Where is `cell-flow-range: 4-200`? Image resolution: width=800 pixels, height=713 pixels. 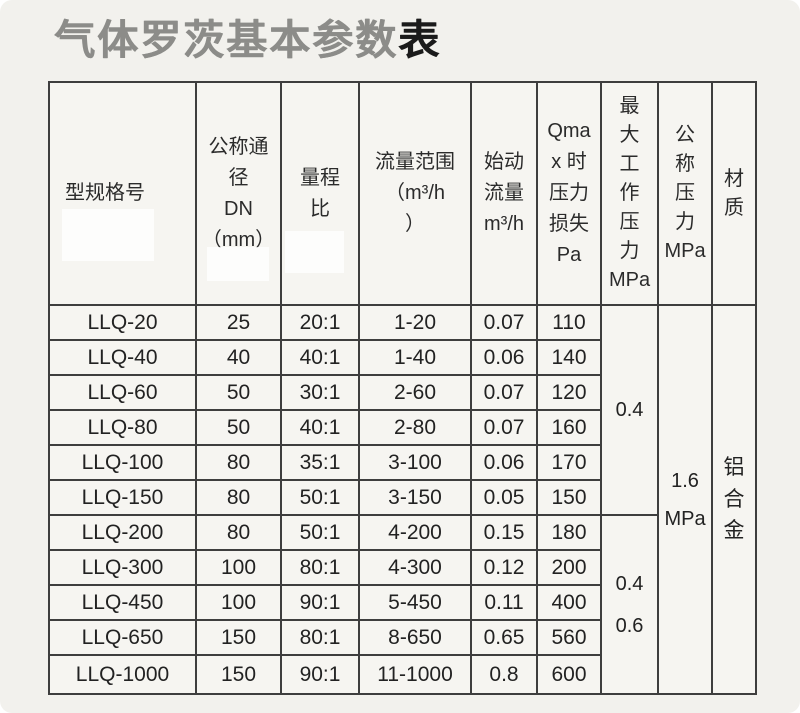 cell-flow-range: 4-200 is located at coordinates (415, 532).